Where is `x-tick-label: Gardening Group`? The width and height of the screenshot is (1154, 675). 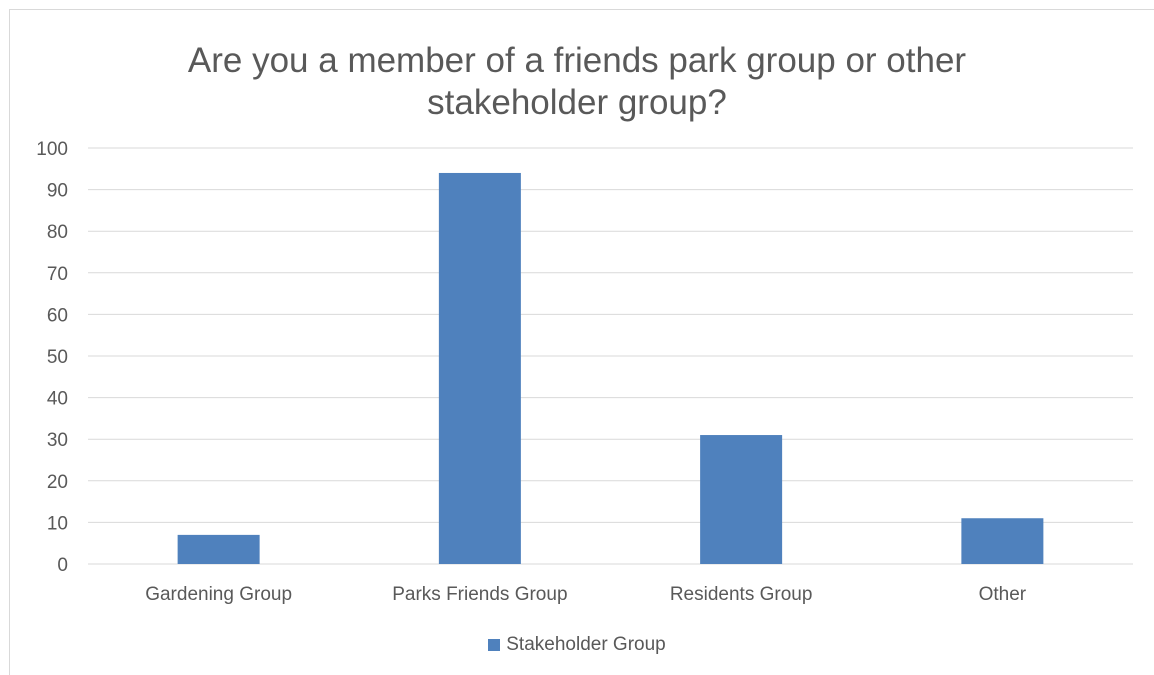 x-tick-label: Gardening Group is located at coordinates (218, 594).